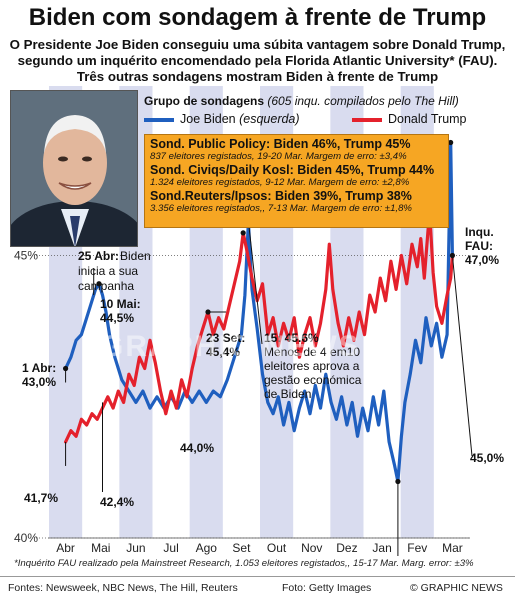 The image size is (515, 598). What do you see at coordinates (311, 548) in the screenshot?
I see `x-tick-label: Nov` at bounding box center [311, 548].